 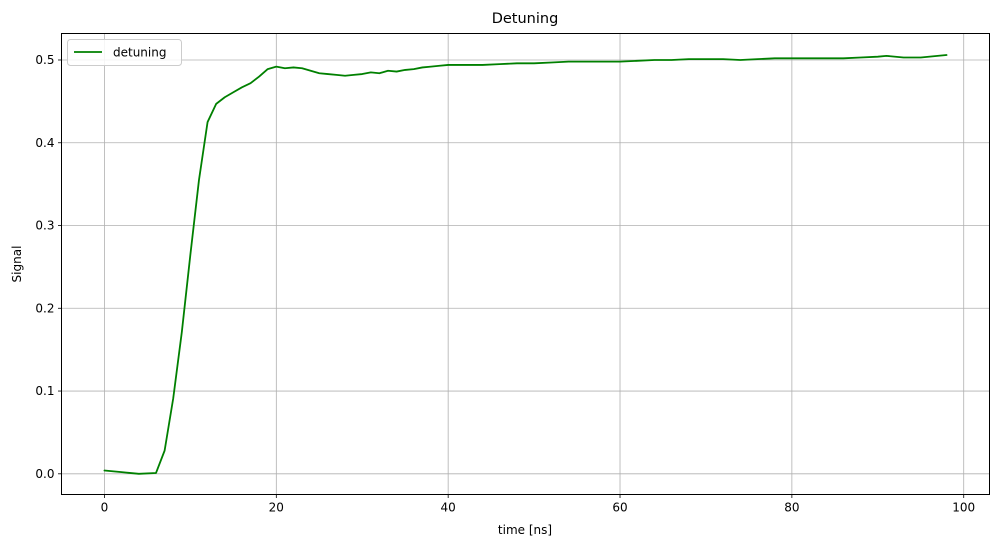 I want to click on x-tick-label: 40, so click(x=448, y=508).